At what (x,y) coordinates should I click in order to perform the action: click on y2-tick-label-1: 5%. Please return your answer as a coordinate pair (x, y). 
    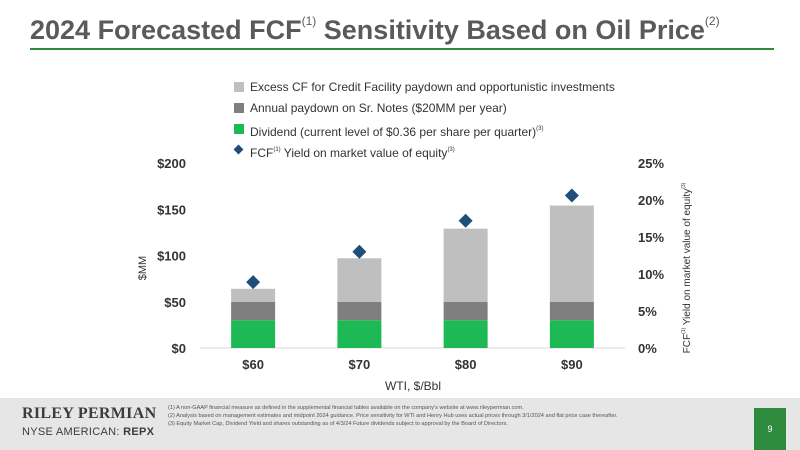
    Looking at the image, I should click on (647, 311).